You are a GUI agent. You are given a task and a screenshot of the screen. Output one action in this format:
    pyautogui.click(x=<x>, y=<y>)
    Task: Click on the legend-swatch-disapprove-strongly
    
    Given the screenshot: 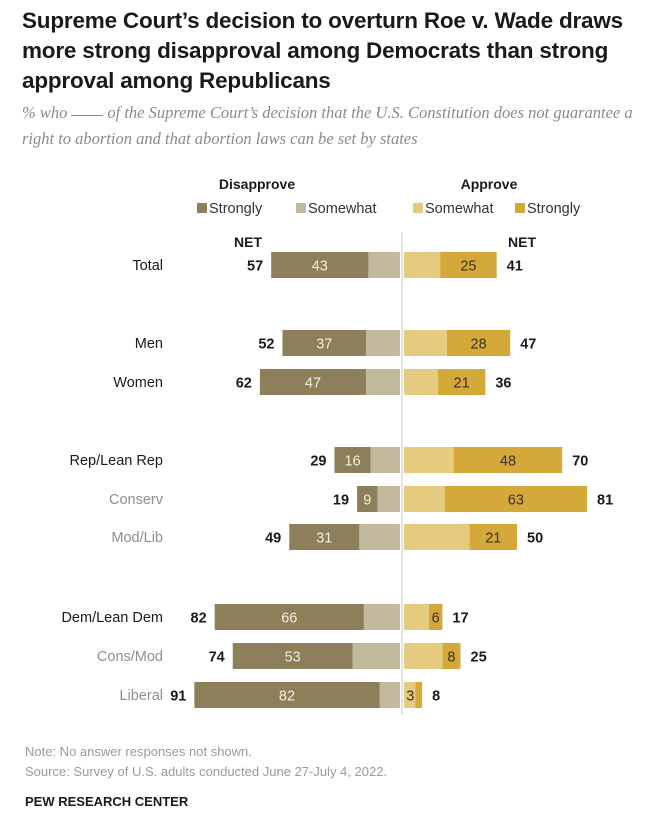 What is the action you would take?
    pyautogui.click(x=202, y=208)
    